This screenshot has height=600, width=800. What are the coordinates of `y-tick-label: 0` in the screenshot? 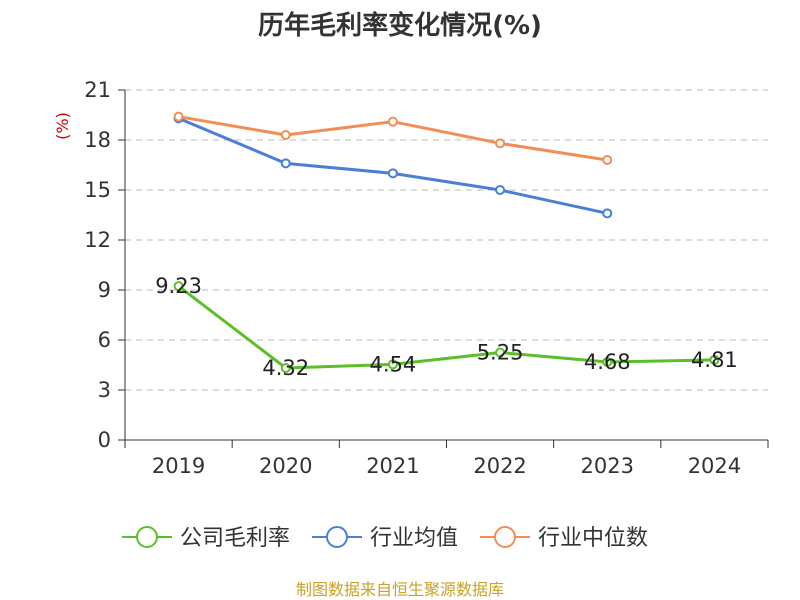 It's located at (104, 440).